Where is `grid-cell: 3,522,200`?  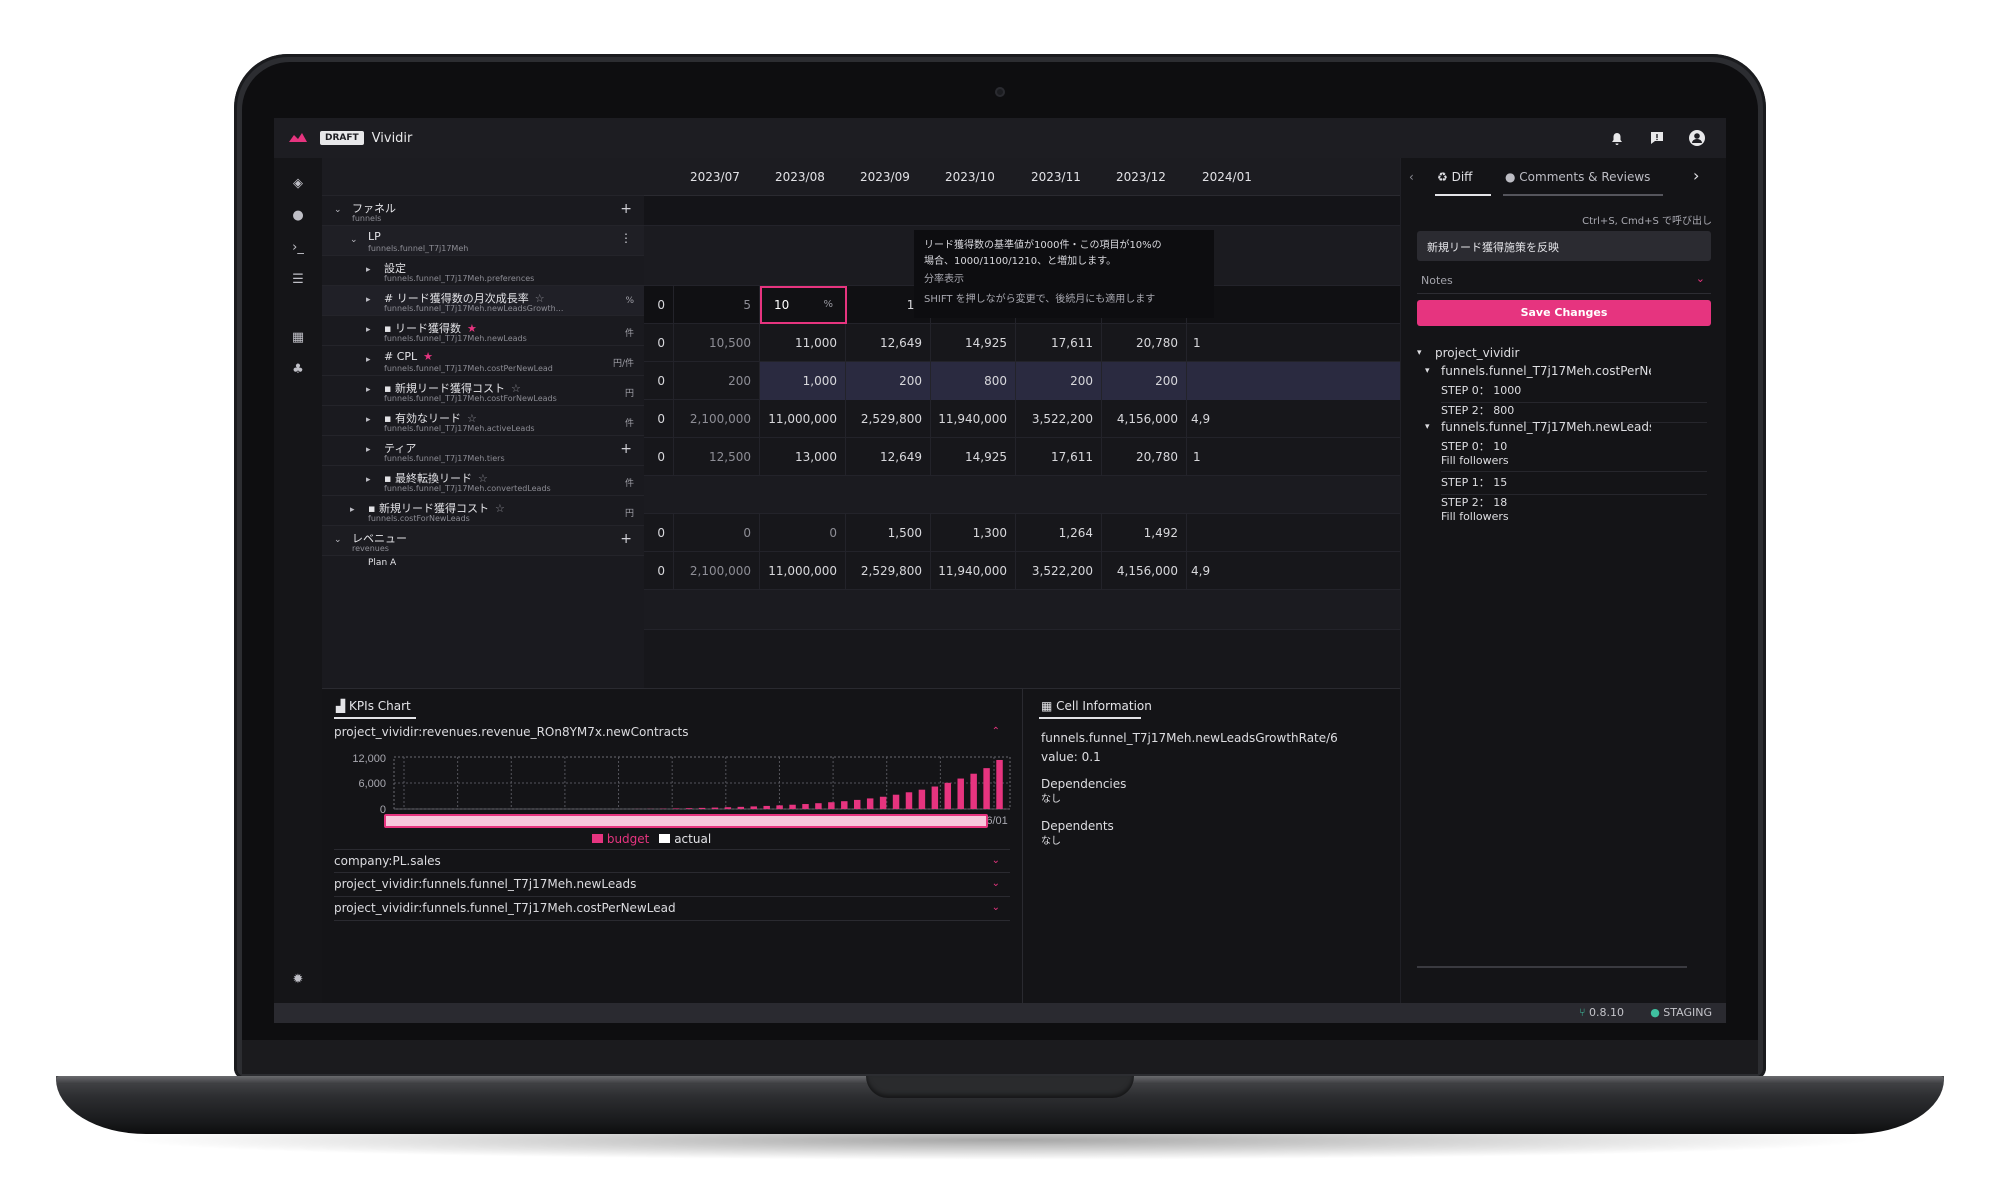 grid-cell: 3,522,200 is located at coordinates (1059, 419).